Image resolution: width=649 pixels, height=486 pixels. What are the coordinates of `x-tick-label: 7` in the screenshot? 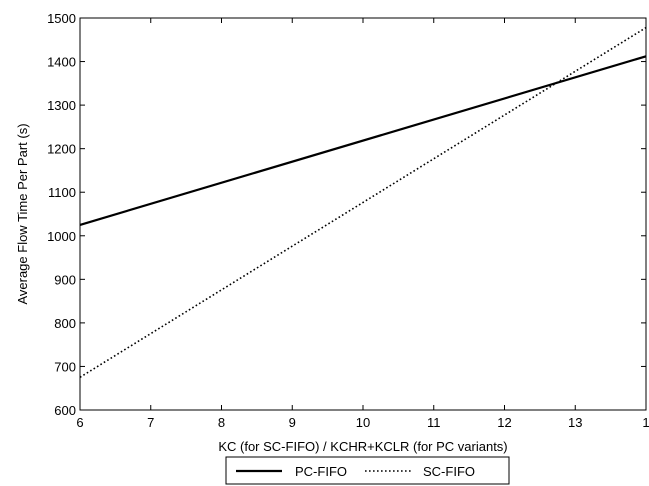 It's located at (150, 422).